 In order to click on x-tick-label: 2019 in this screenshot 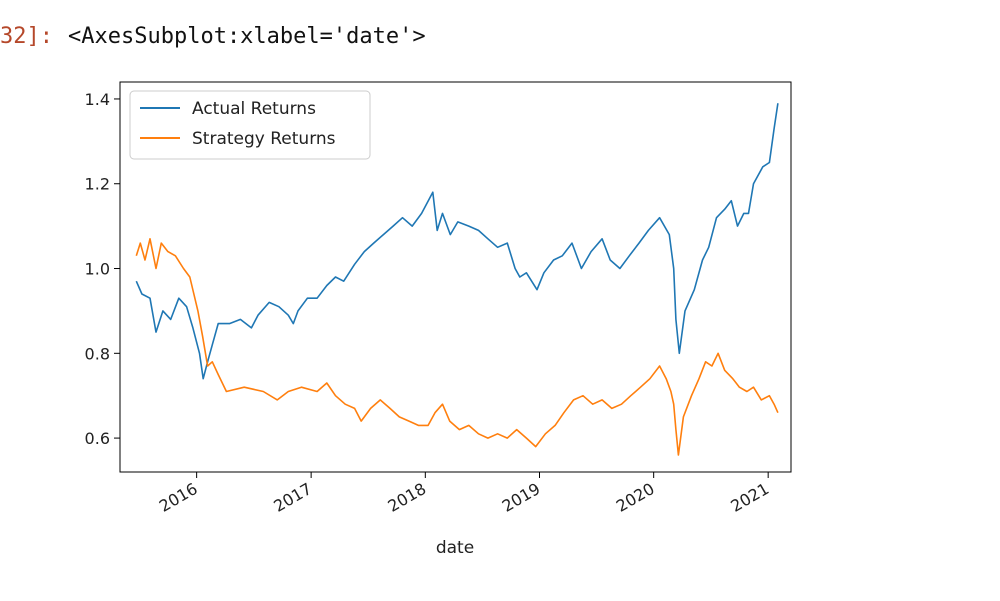, I will do `click(521, 497)`.